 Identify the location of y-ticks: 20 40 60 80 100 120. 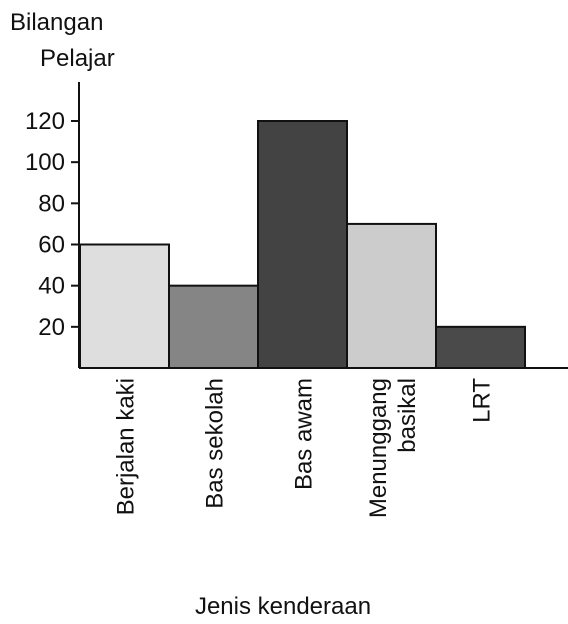
(52, 224).